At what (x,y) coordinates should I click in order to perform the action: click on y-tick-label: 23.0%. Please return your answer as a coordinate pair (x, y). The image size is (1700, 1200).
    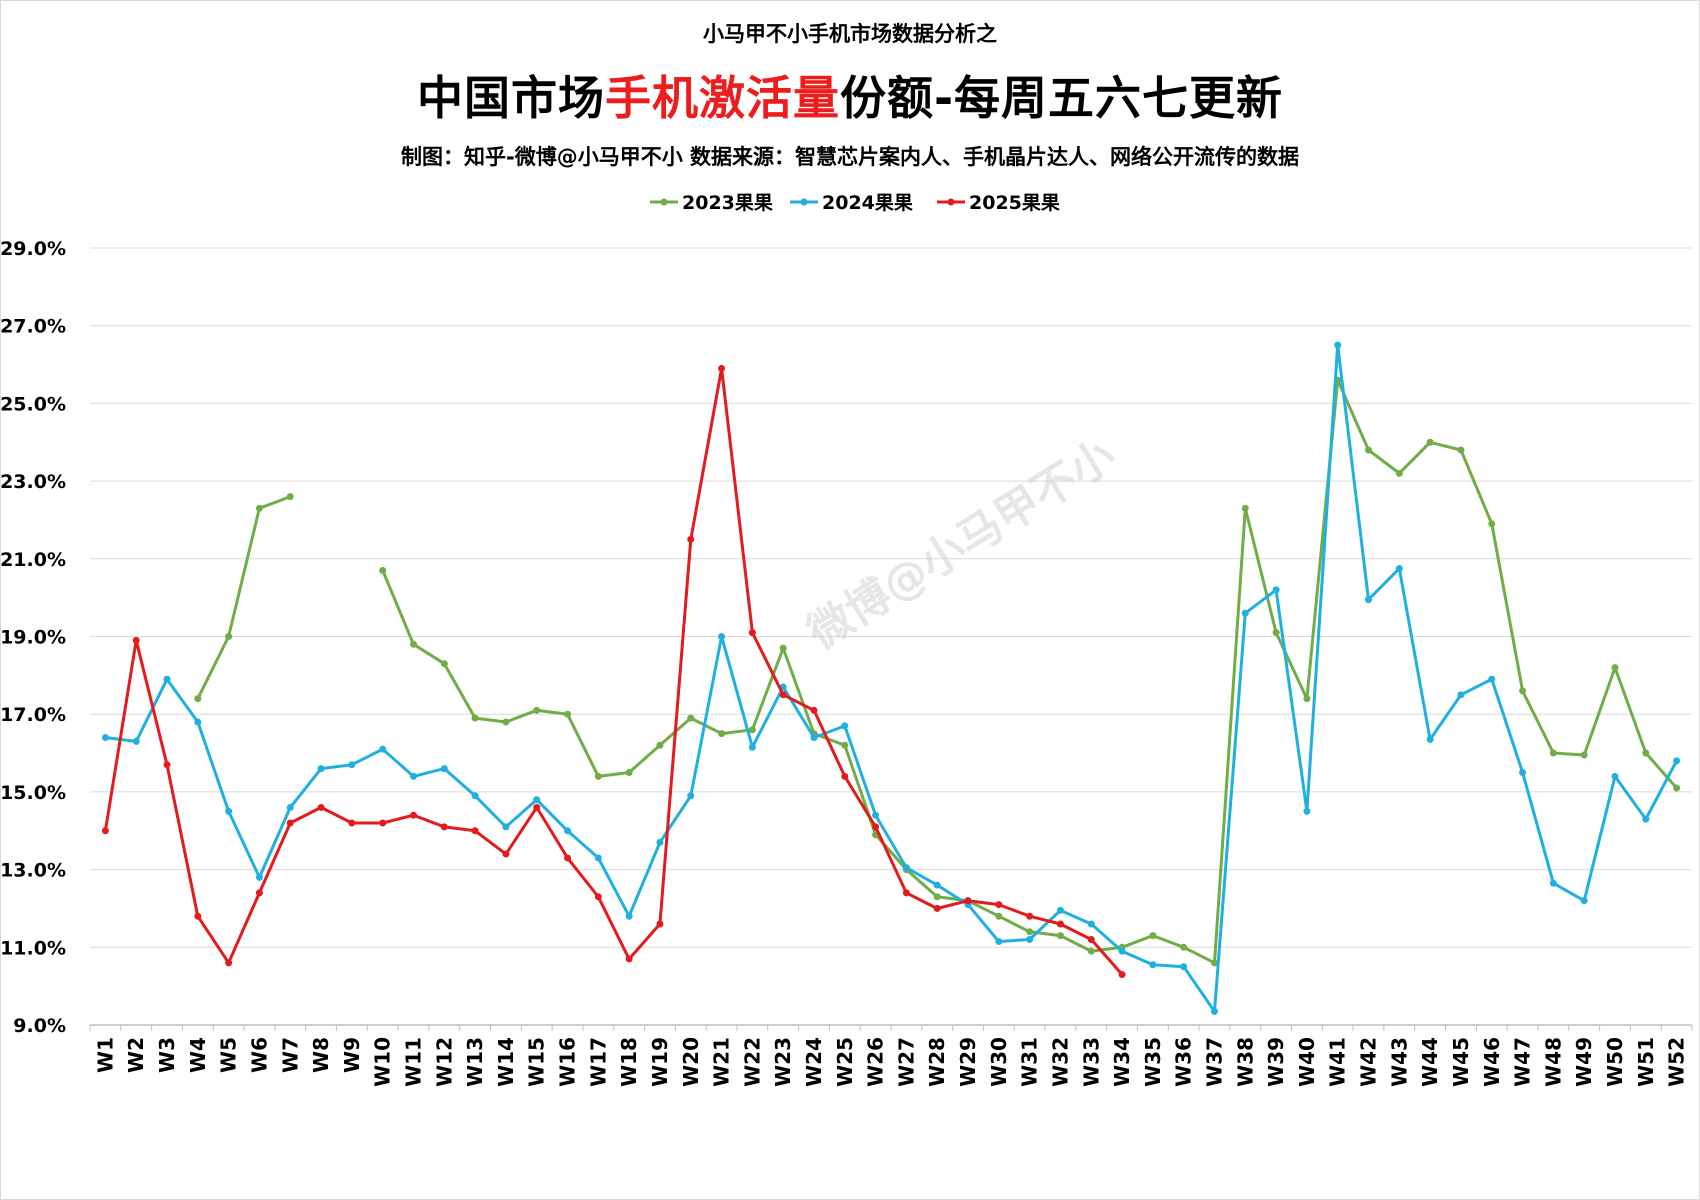
    Looking at the image, I should click on (33, 482).